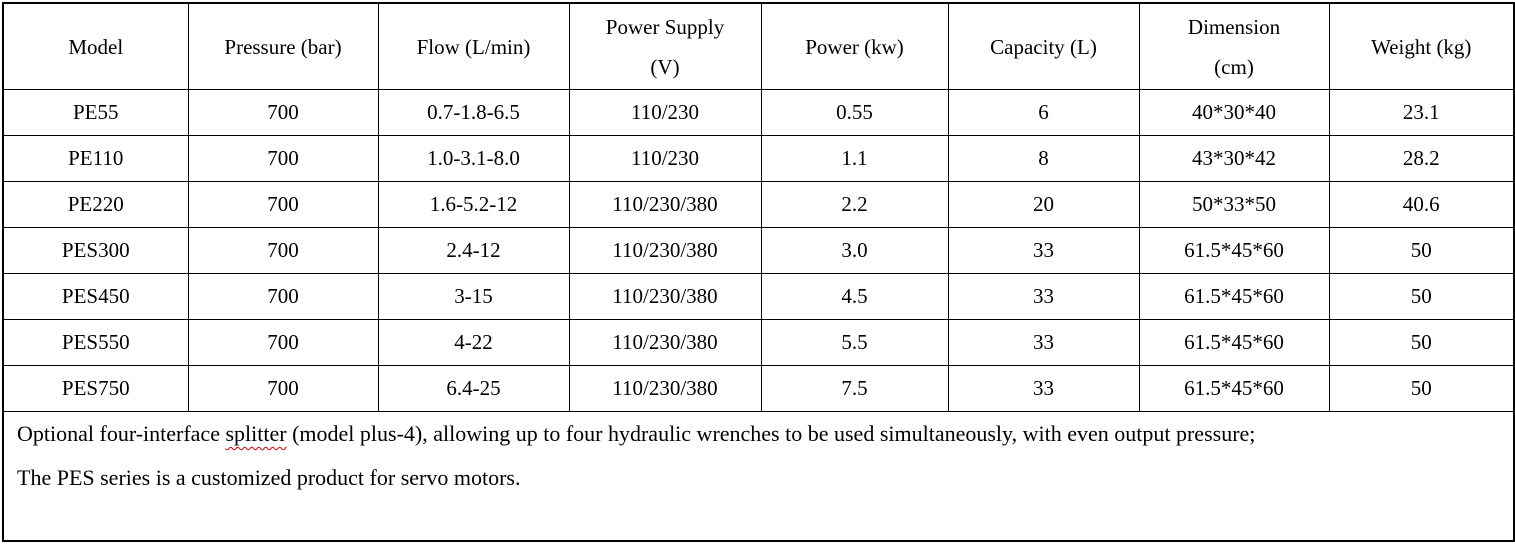 This screenshot has height=545, width=1515. Describe the element at coordinates (1421, 158) in the screenshot. I see `cell-weight: 28.2` at that location.